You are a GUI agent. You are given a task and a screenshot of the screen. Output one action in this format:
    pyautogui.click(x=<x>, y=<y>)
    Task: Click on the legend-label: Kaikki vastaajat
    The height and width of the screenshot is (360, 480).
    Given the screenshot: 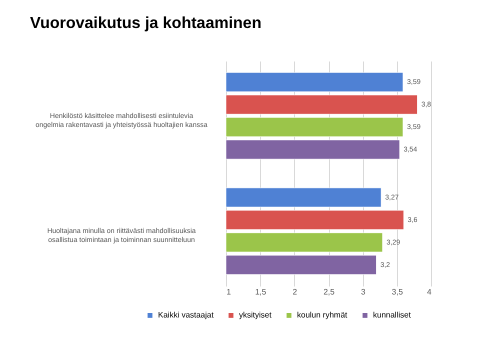 What is the action you would take?
    pyautogui.click(x=186, y=315)
    